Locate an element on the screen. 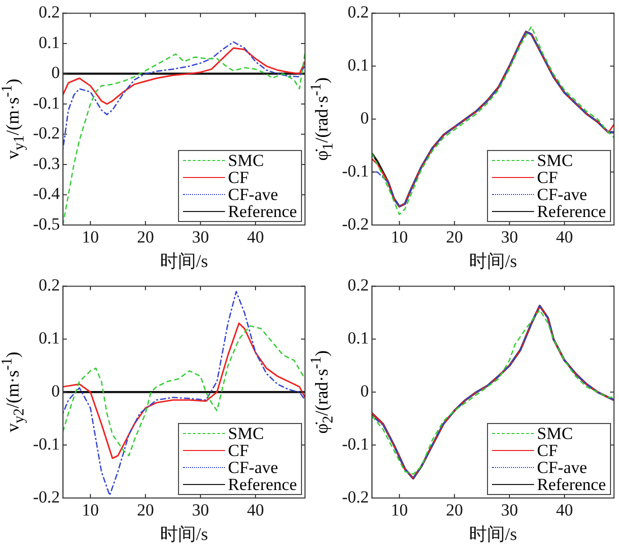 The height and width of the screenshot is (547, 619). y-tick-label: -0.4 is located at coordinates (46, 194).